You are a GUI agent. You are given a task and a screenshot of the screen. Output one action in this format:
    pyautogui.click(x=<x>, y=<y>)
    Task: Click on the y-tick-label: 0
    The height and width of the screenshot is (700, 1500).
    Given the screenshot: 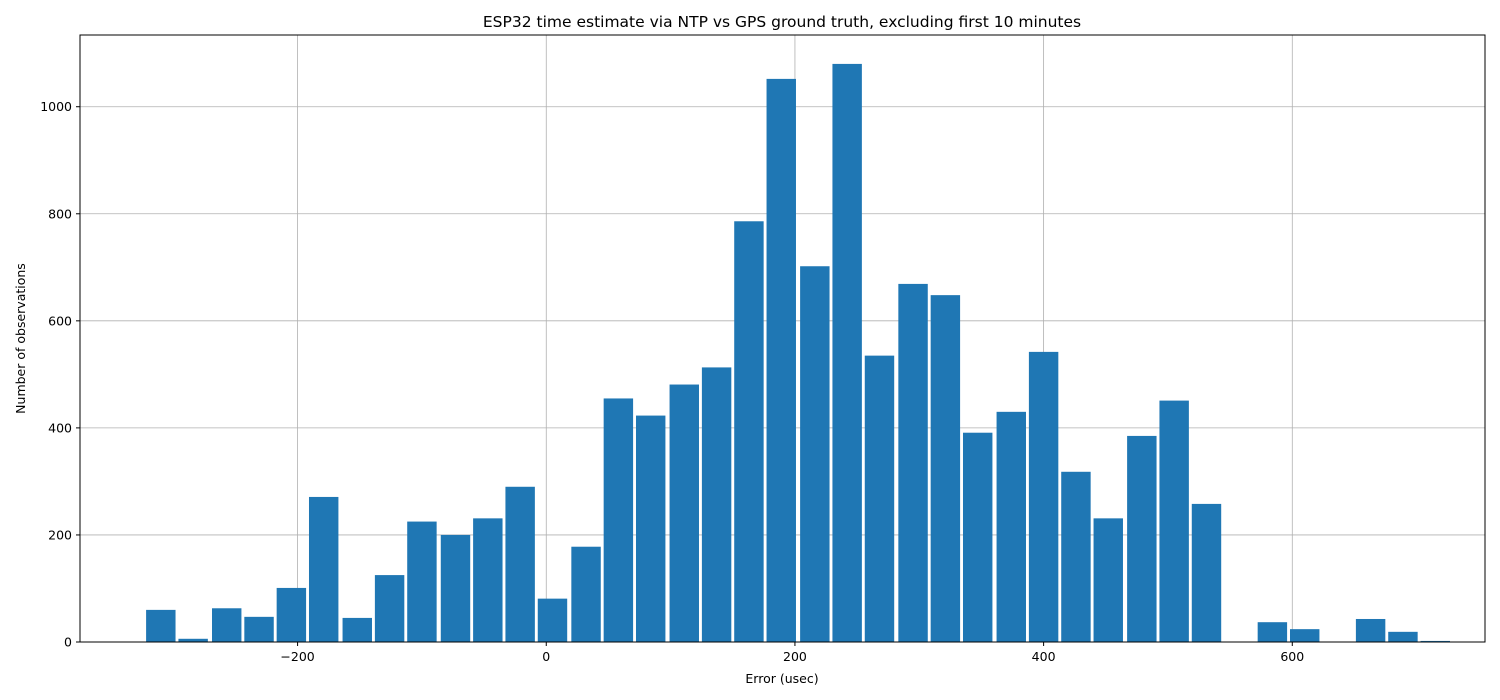 What is the action you would take?
    pyautogui.click(x=68, y=642)
    